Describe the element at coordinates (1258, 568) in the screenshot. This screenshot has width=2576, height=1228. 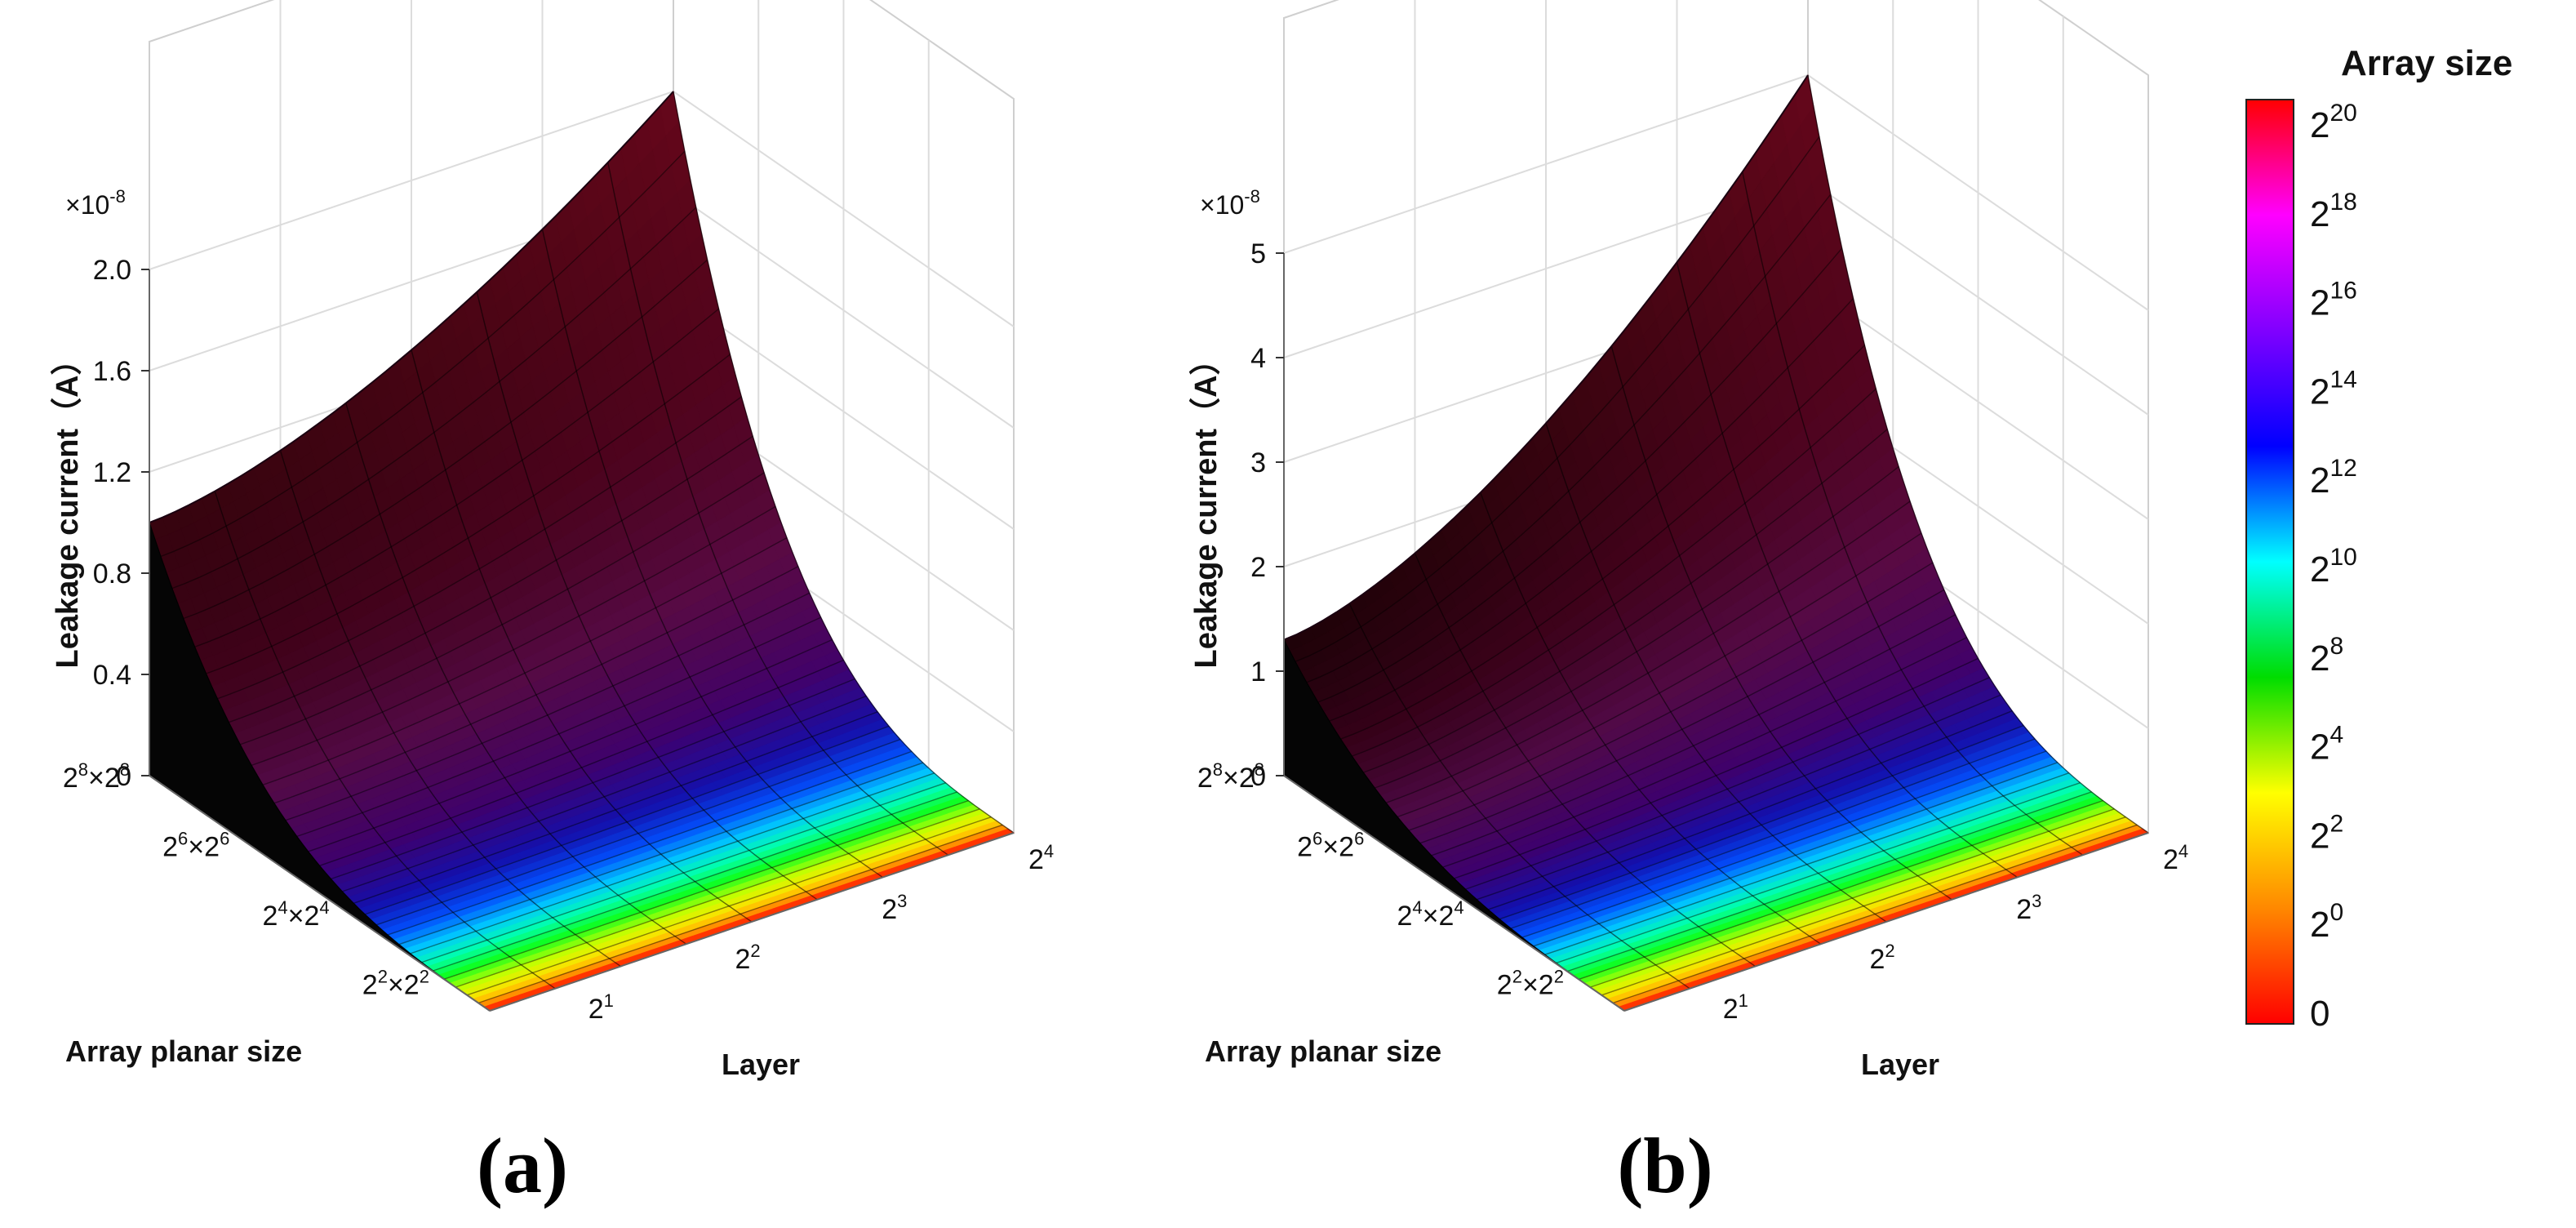
I see `z-tick-label: 2` at that location.